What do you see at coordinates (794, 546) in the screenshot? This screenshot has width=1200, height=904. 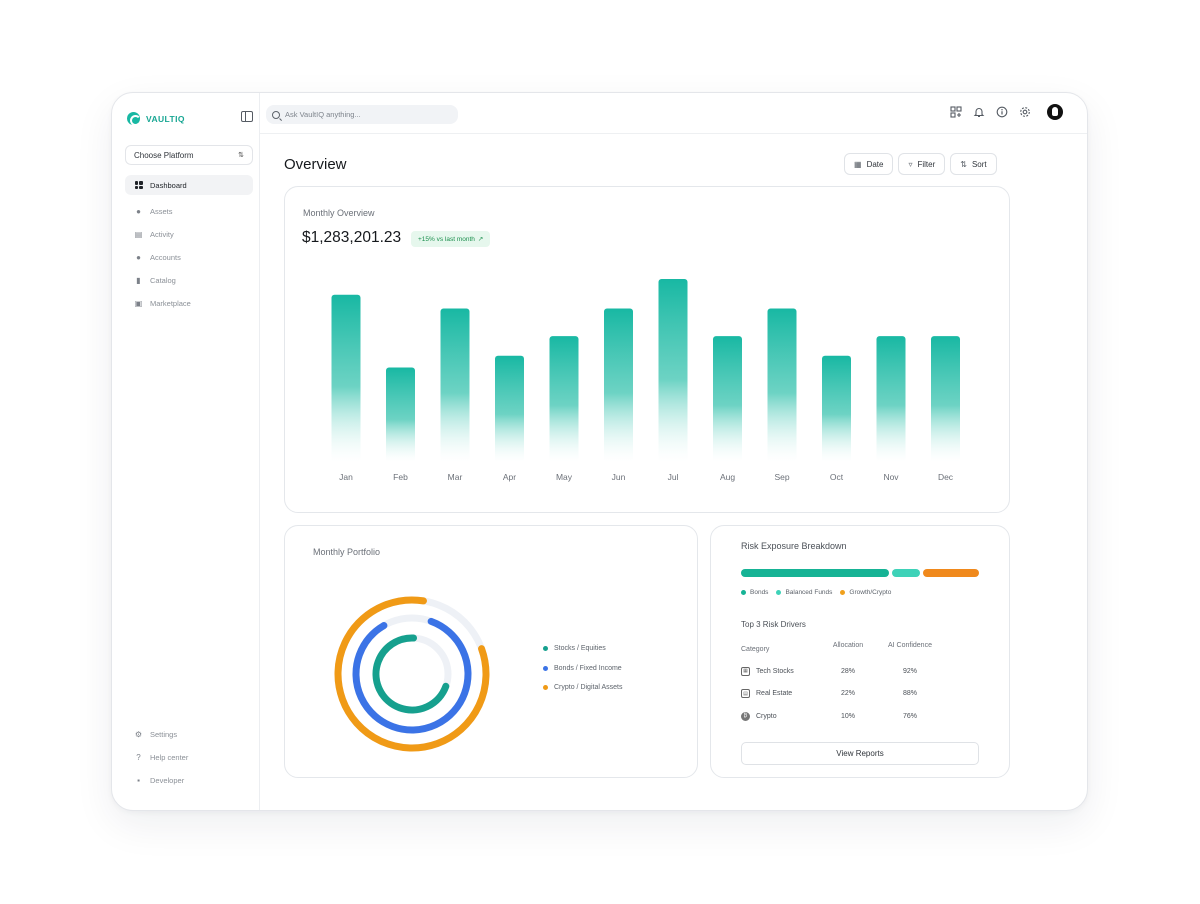 I see `risk-exposure-title: Risk Exposure Breakdown` at bounding box center [794, 546].